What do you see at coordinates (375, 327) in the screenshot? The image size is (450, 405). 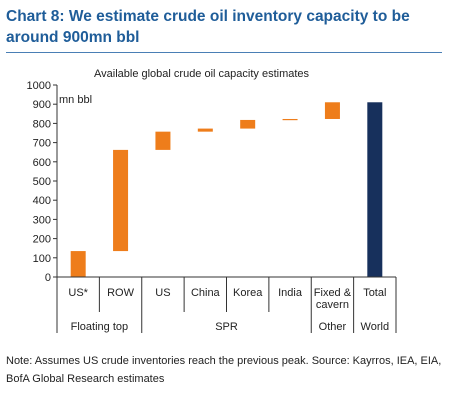 I see `x-group-label: World` at bounding box center [375, 327].